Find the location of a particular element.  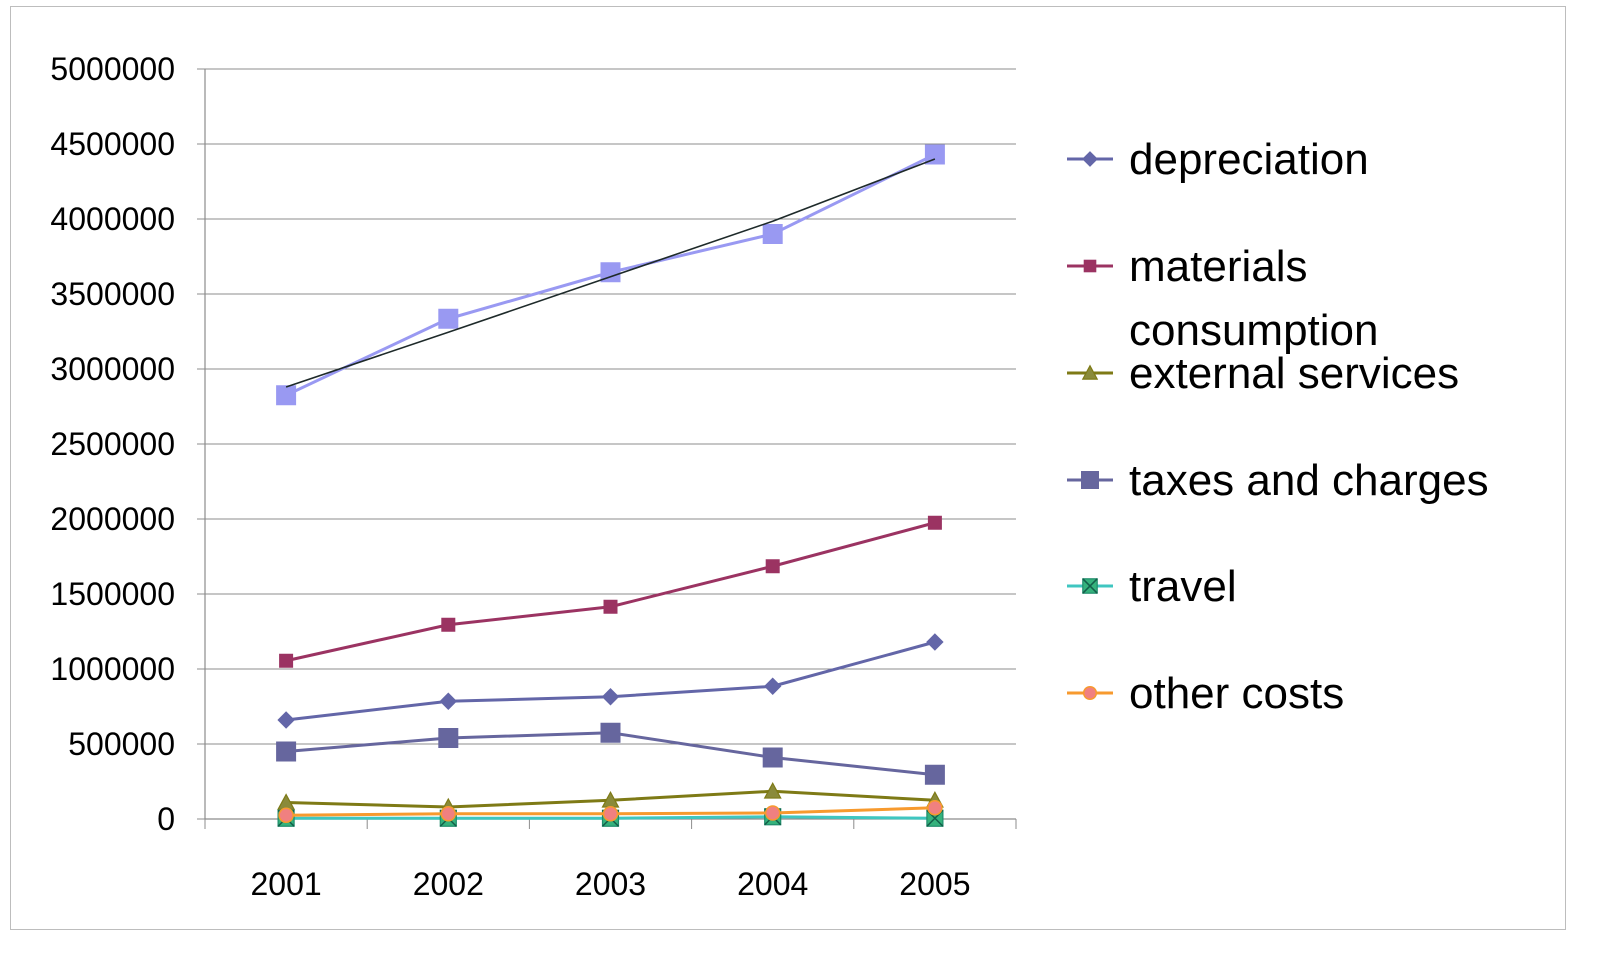

x-tick-label: 2002 is located at coordinates (448, 884).